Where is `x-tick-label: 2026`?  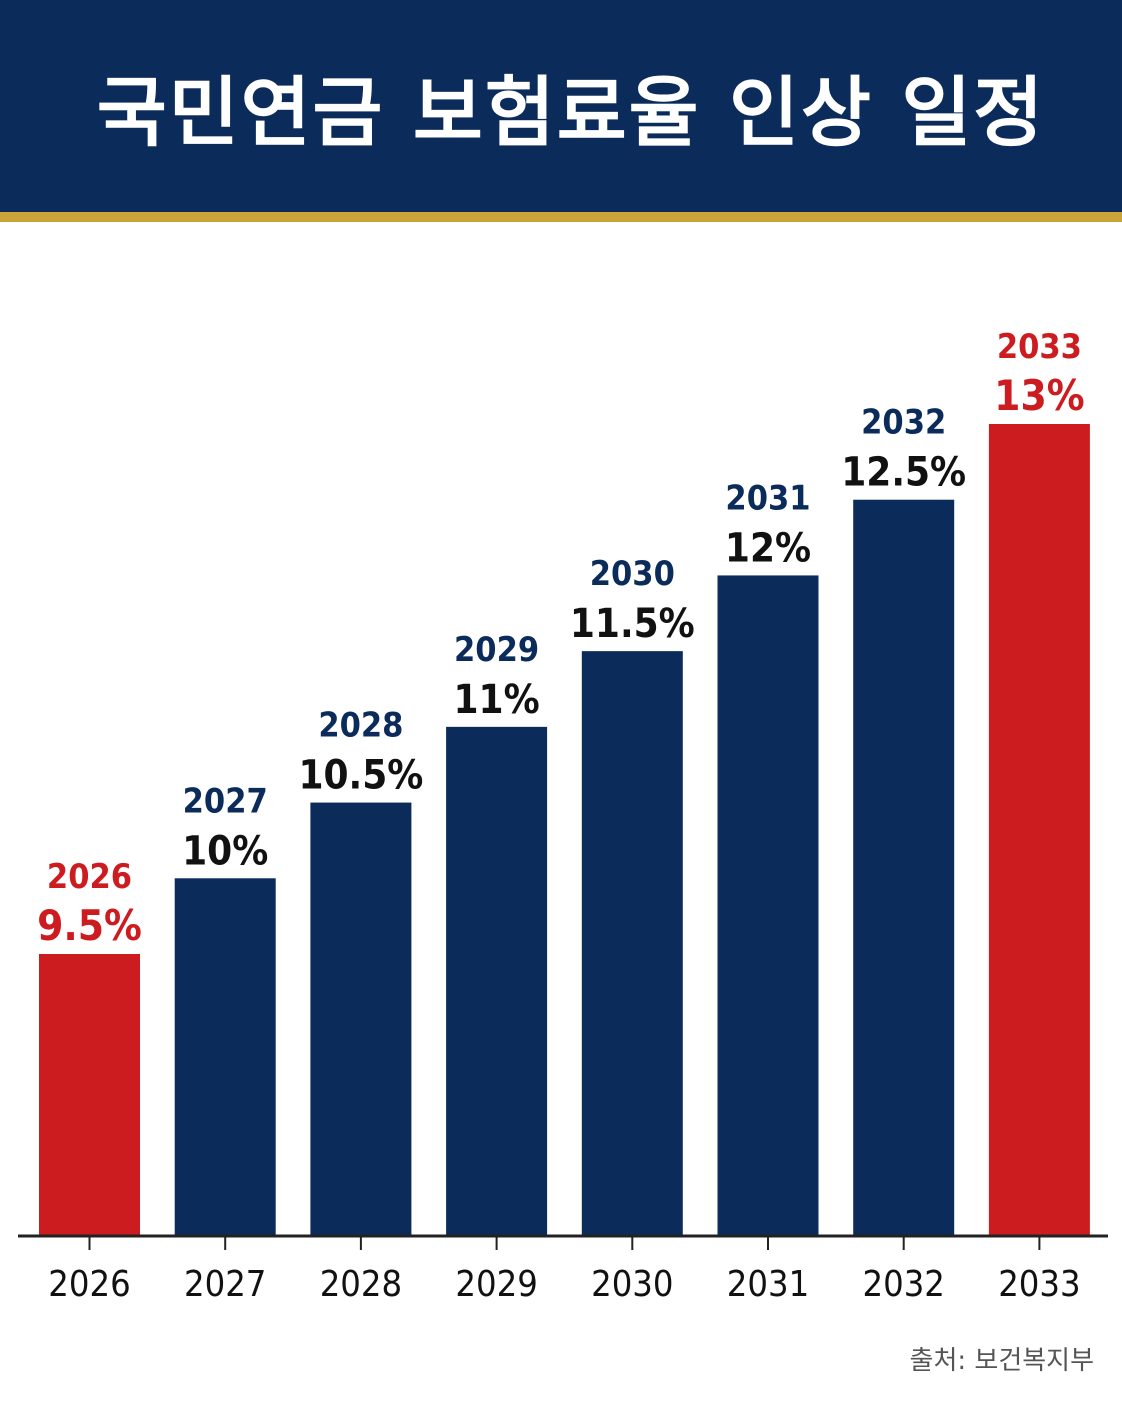 x-tick-label: 2026 is located at coordinates (89, 1284).